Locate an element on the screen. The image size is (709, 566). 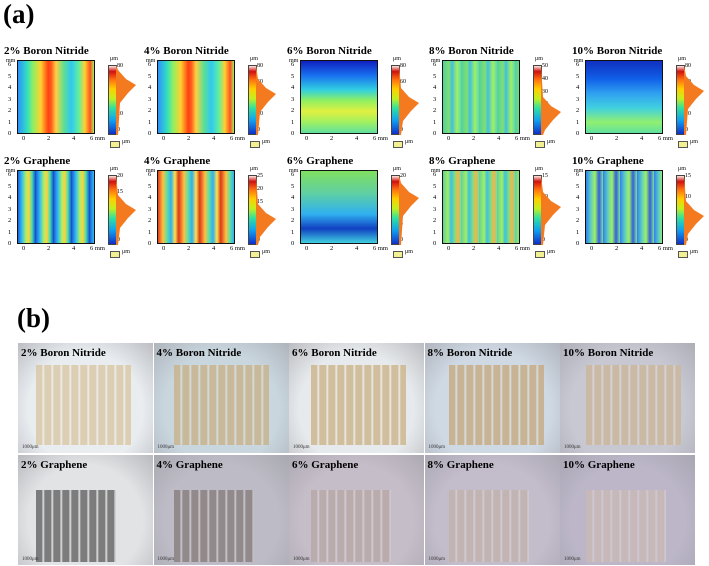
micrograph-title: 10% Boron Nitride is located at coordinates (608, 353).